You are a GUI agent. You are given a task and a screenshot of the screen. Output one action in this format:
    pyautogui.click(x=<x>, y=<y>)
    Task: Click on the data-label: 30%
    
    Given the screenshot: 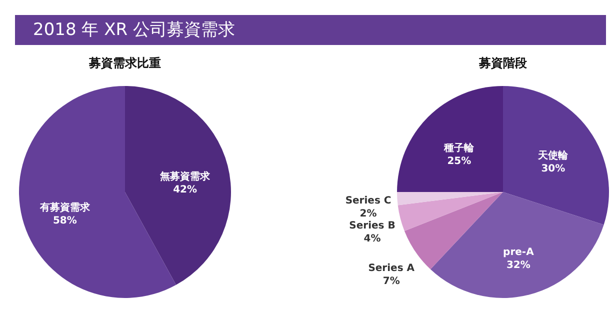 What is the action you would take?
    pyautogui.click(x=553, y=169)
    